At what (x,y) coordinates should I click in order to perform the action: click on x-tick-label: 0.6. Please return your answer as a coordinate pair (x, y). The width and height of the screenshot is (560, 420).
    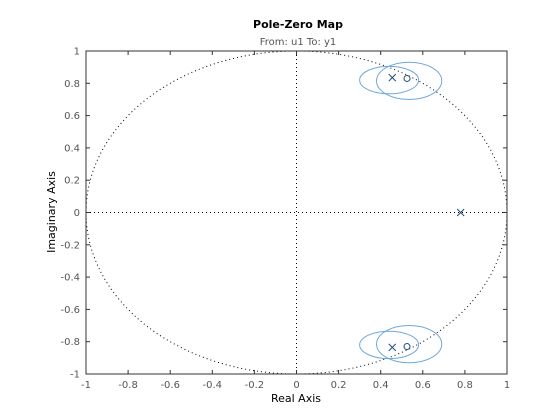
    Looking at the image, I should click on (423, 385).